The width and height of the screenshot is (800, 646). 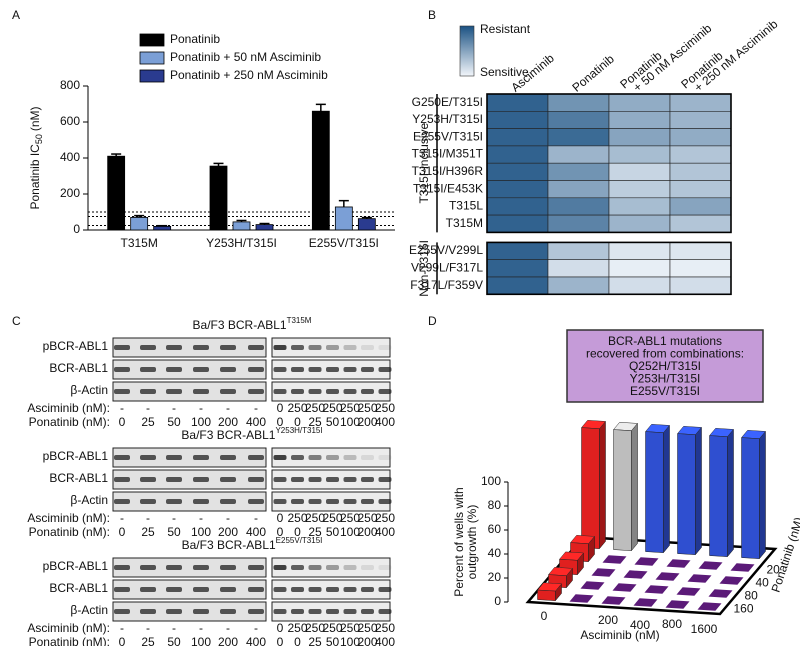 What do you see at coordinates (69, 422) in the screenshot?
I see `dose-label: Ponatinib (nM):` at bounding box center [69, 422].